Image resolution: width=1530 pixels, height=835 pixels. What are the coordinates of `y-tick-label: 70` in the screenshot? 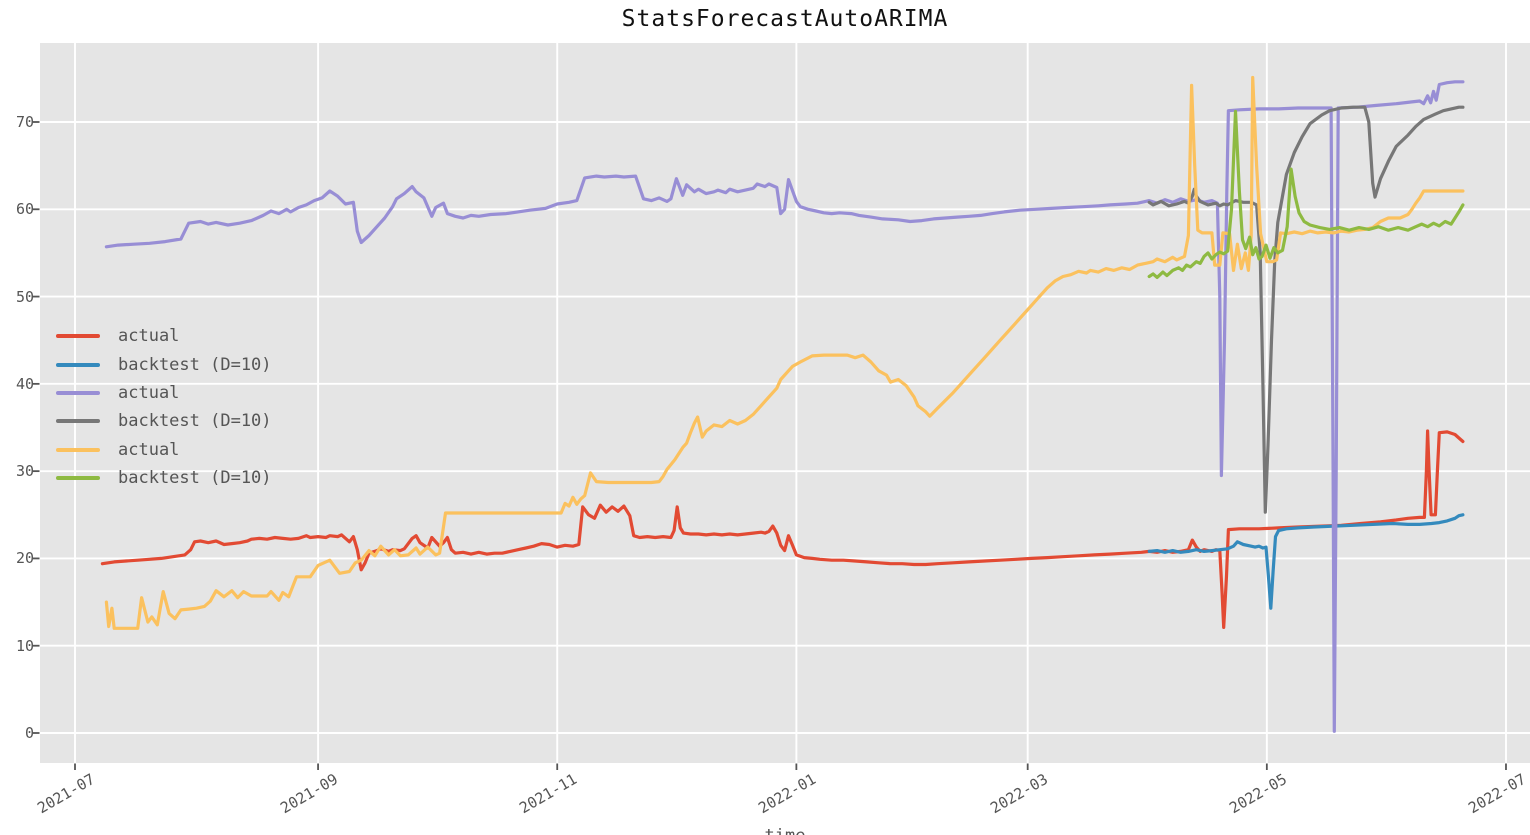 It's located at (24, 121).